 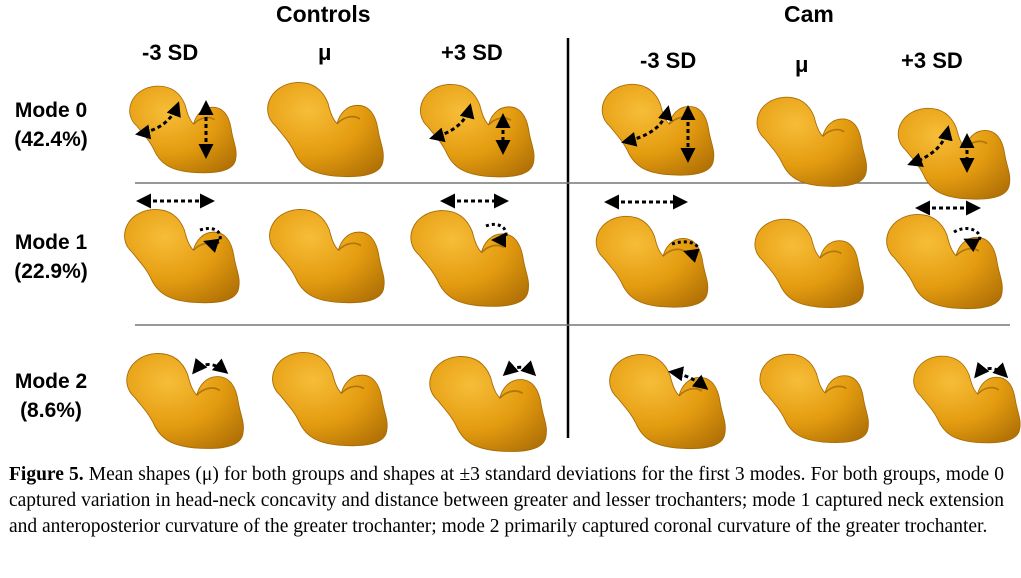 I want to click on group-title-cam: Cam, so click(x=809, y=14).